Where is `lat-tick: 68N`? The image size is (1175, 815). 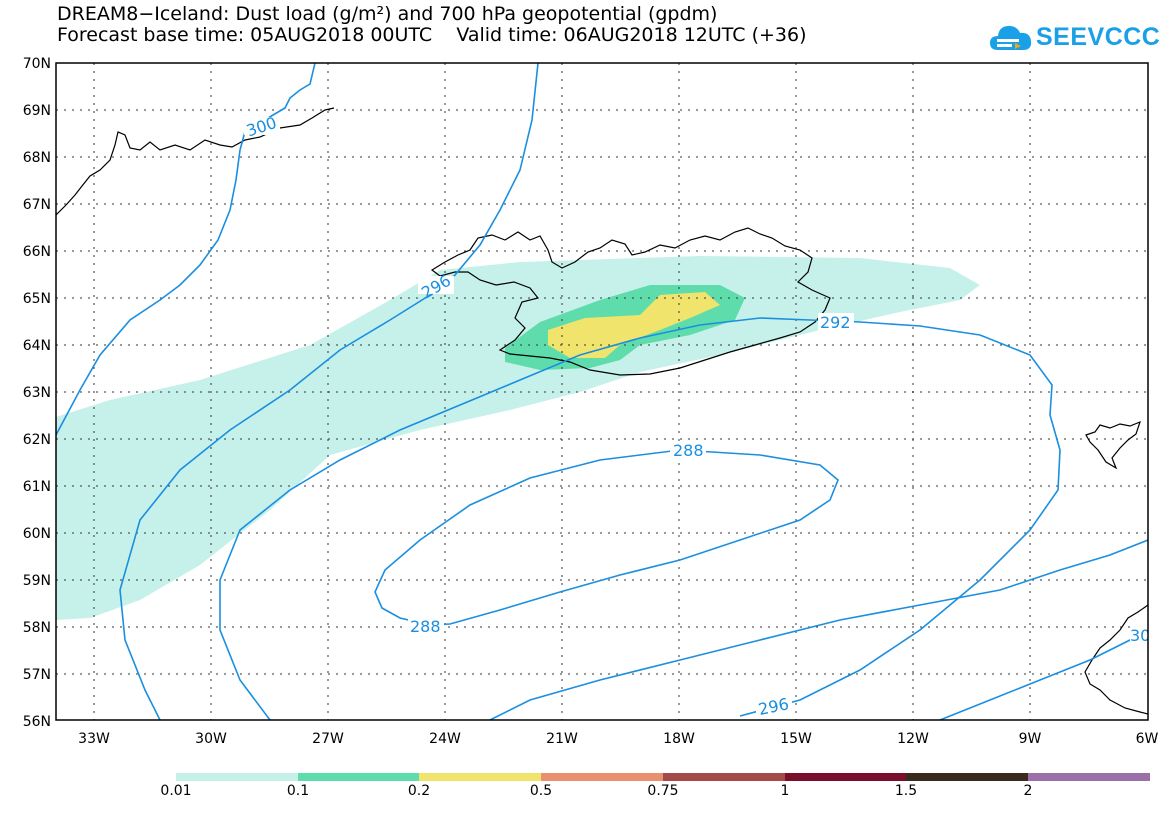 lat-tick: 68N is located at coordinates (37, 158).